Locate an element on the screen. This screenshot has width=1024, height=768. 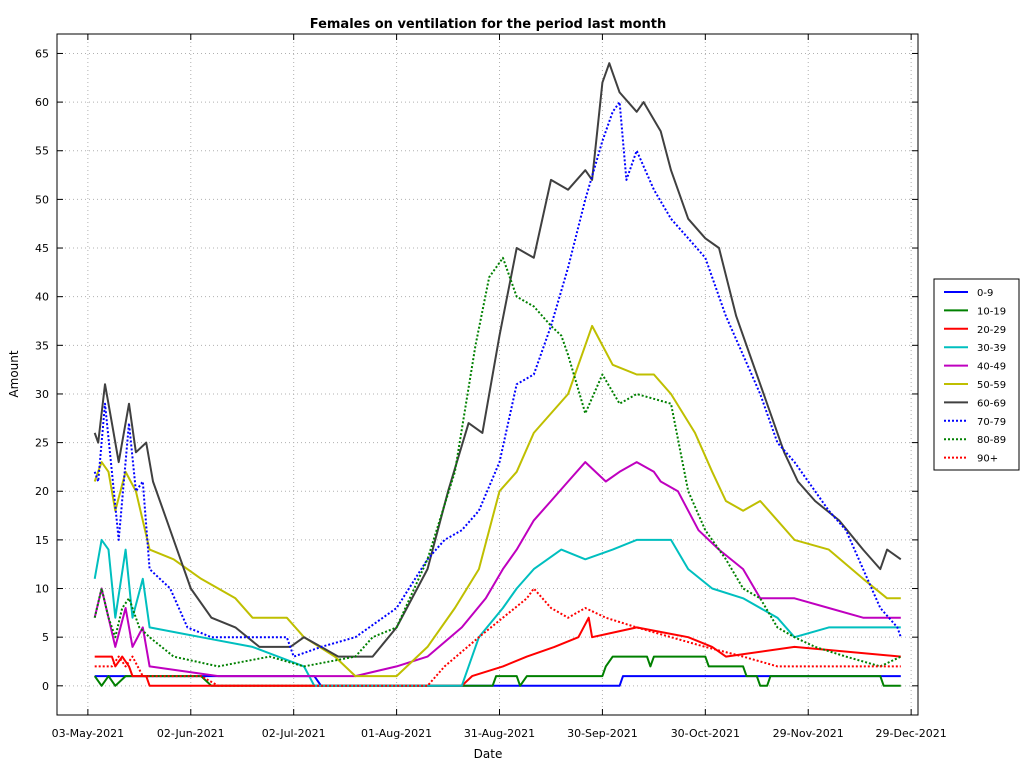
legend-entry: 80-89 is located at coordinates (991, 440).